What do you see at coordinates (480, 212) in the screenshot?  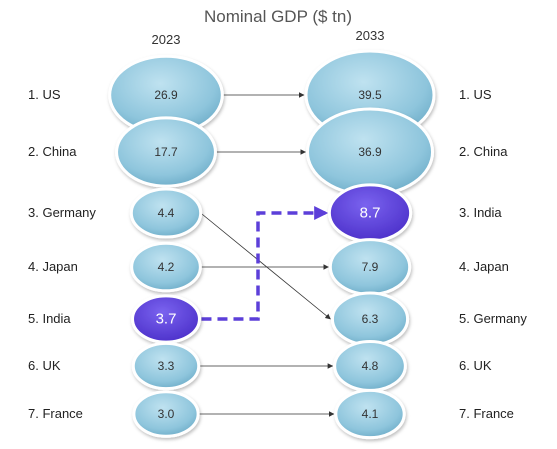 I see `rank-label-2033-3: 3. India` at bounding box center [480, 212].